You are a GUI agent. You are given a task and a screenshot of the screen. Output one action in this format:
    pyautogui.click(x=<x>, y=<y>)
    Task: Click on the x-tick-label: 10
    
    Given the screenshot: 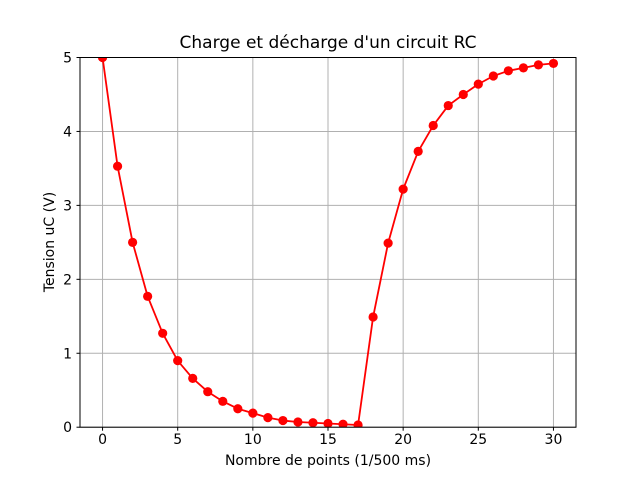 What is the action you would take?
    pyautogui.click(x=253, y=440)
    